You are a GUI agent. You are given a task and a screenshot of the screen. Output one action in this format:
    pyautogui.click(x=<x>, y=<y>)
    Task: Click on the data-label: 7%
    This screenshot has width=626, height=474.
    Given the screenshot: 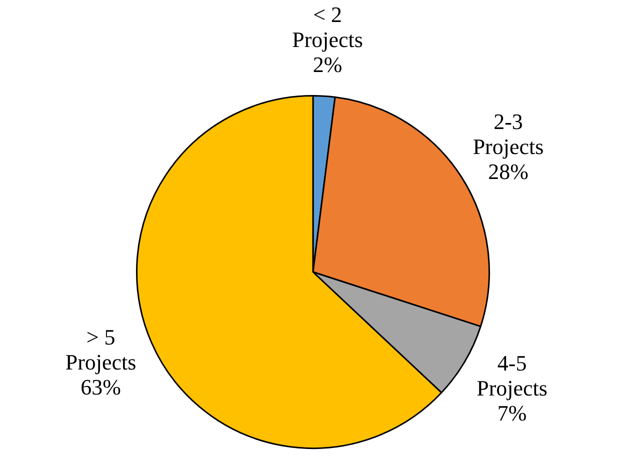 What is the action you would take?
    pyautogui.click(x=512, y=413)
    